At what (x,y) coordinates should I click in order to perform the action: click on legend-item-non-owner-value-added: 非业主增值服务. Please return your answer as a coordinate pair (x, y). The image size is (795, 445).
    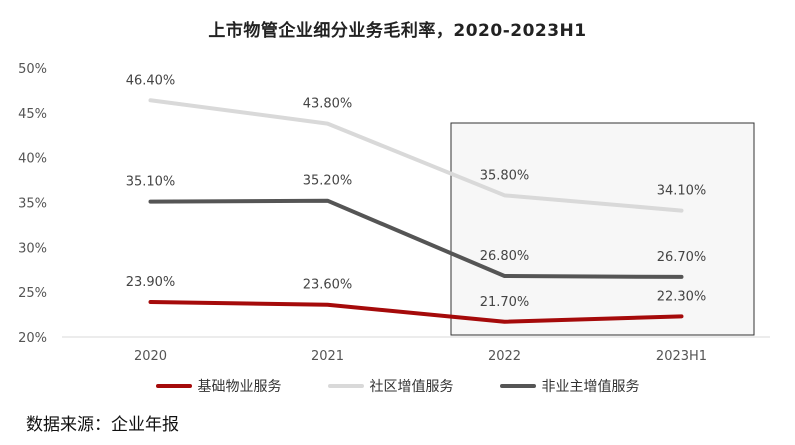
    Looking at the image, I should click on (569, 386).